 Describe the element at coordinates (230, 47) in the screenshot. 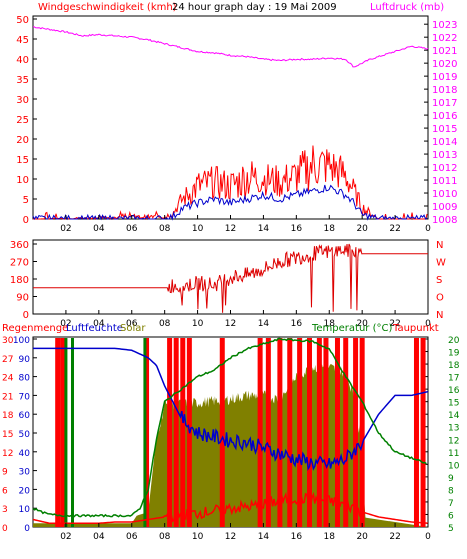

I see `pressure-line` at that location.